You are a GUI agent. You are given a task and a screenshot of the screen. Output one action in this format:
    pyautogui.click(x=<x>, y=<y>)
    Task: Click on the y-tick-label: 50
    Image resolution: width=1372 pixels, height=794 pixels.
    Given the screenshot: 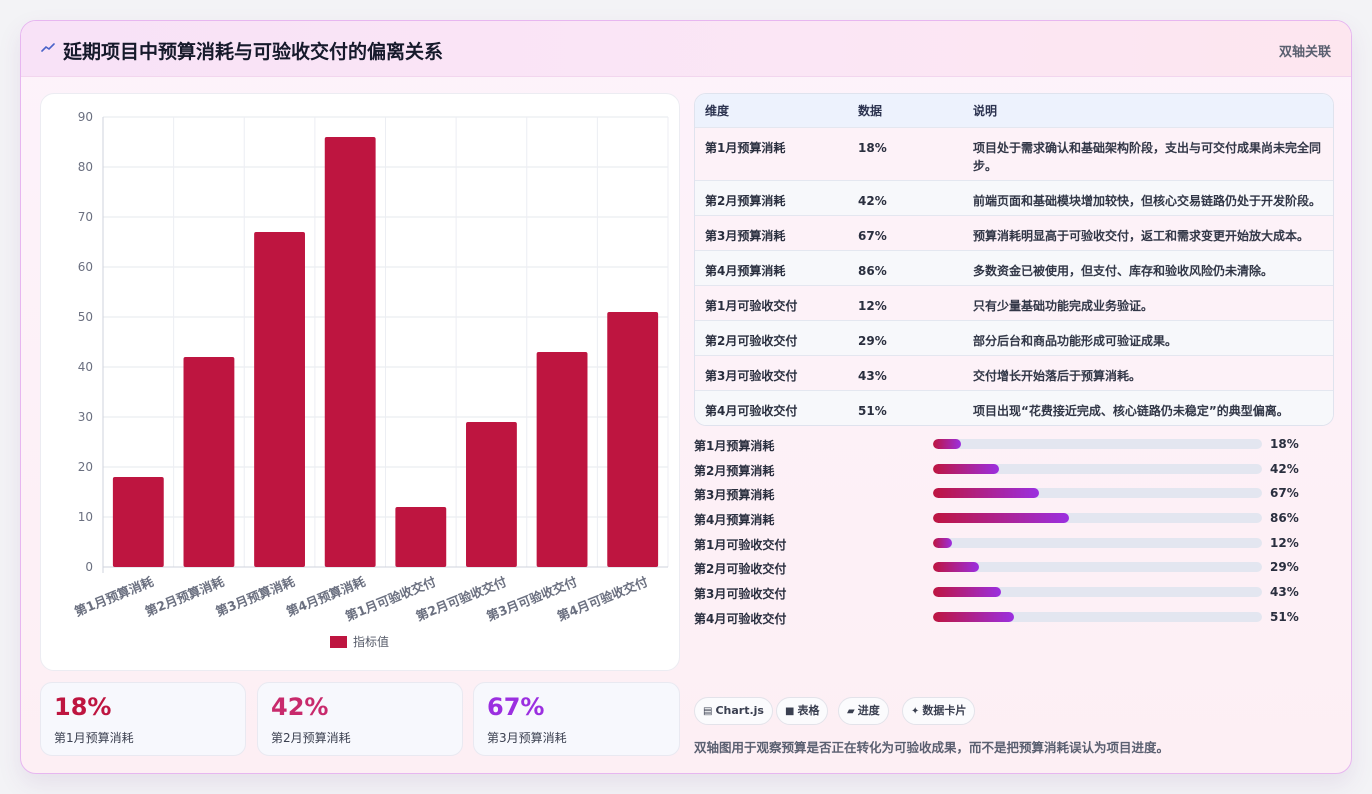 What is the action you would take?
    pyautogui.click(x=85, y=317)
    